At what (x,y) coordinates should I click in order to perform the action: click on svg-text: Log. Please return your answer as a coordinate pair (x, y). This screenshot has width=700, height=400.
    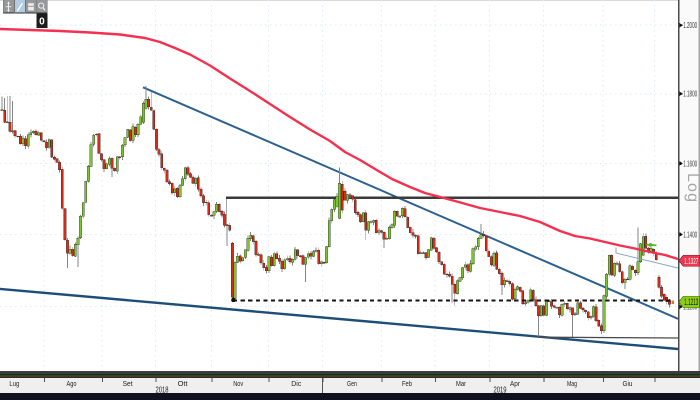
    Looking at the image, I should click on (692, 187).